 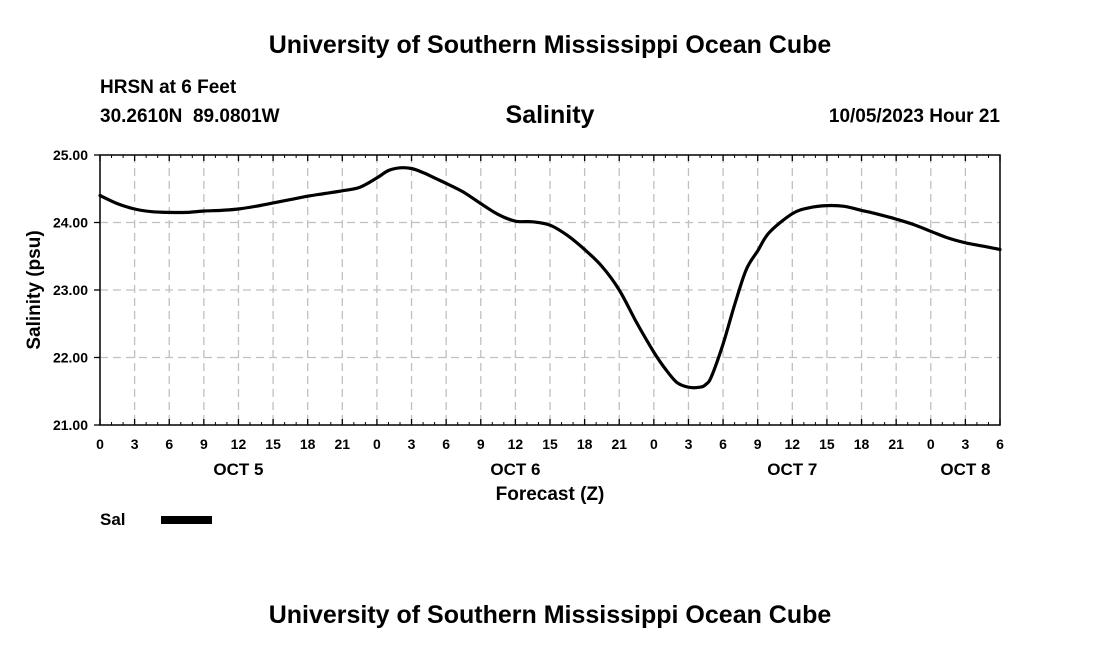 I want to click on y-tick-label: 23.00, so click(x=70, y=290).